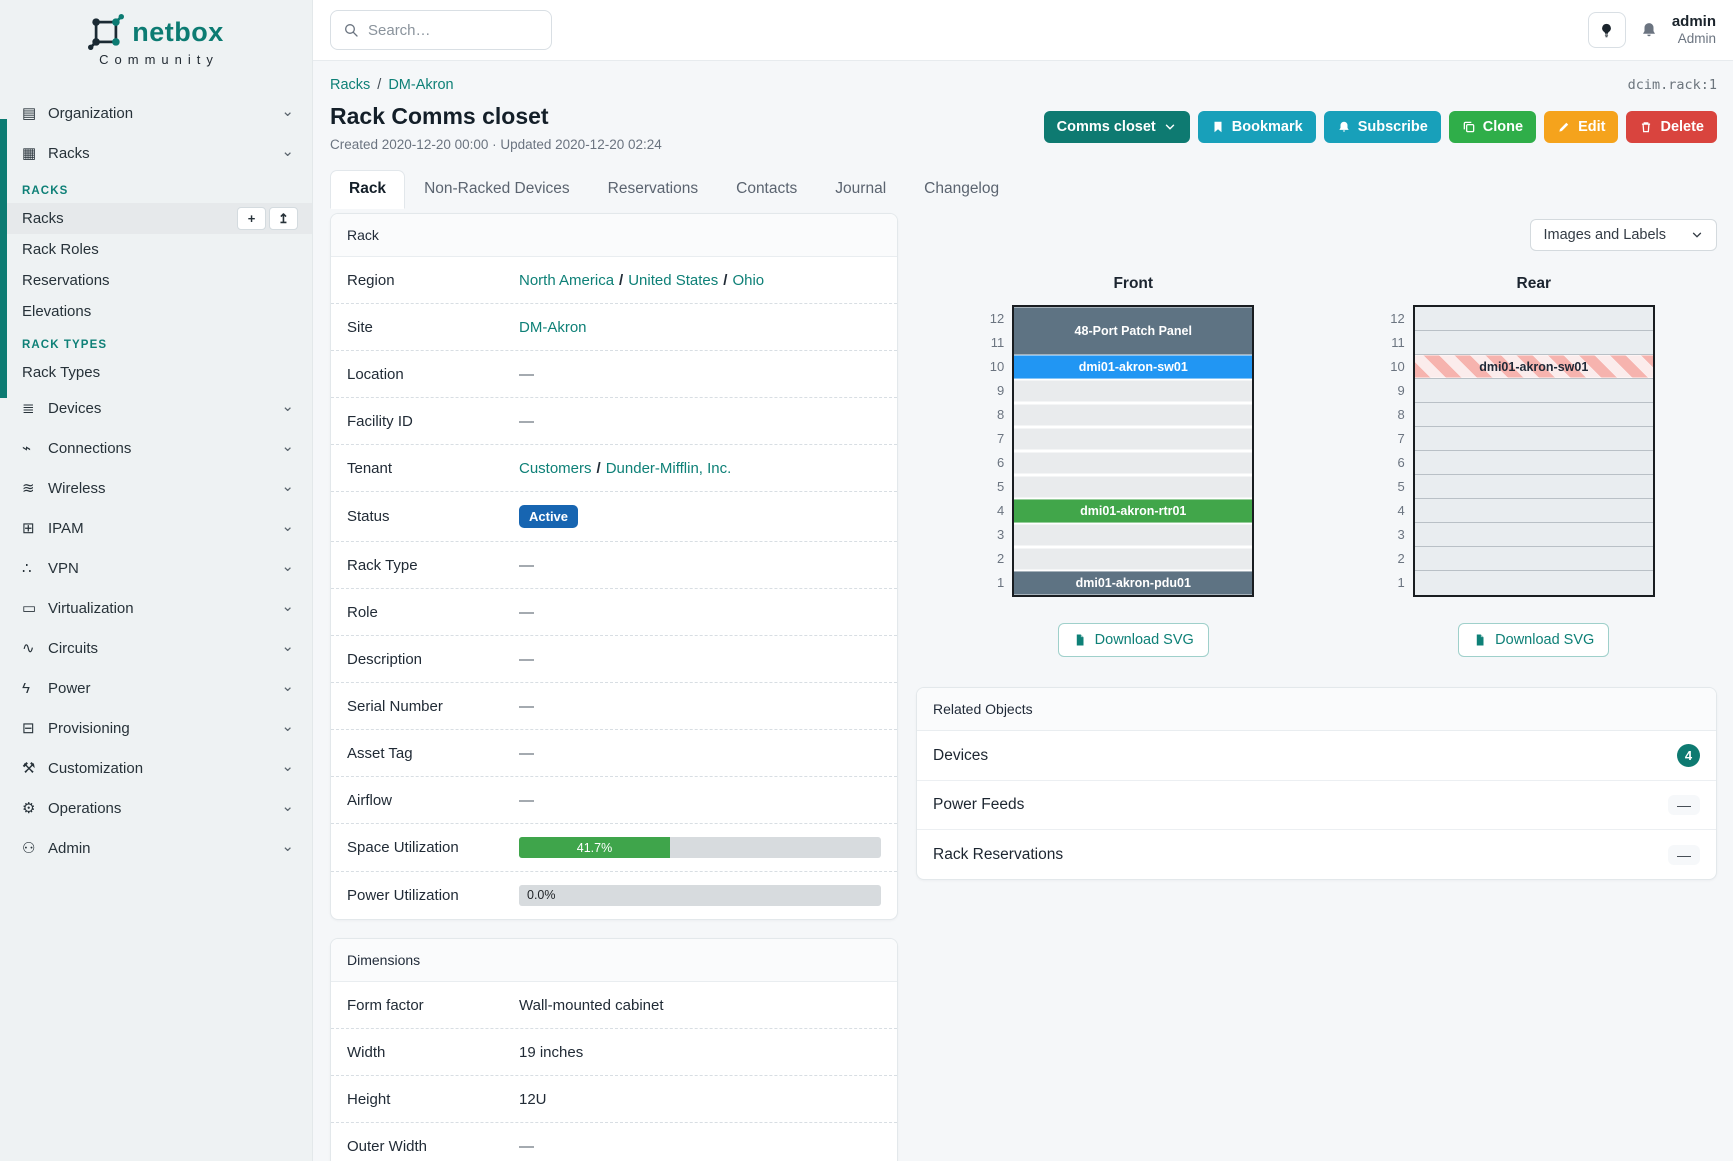  I want to click on related-row-devices: Devices 4, so click(1316, 756).